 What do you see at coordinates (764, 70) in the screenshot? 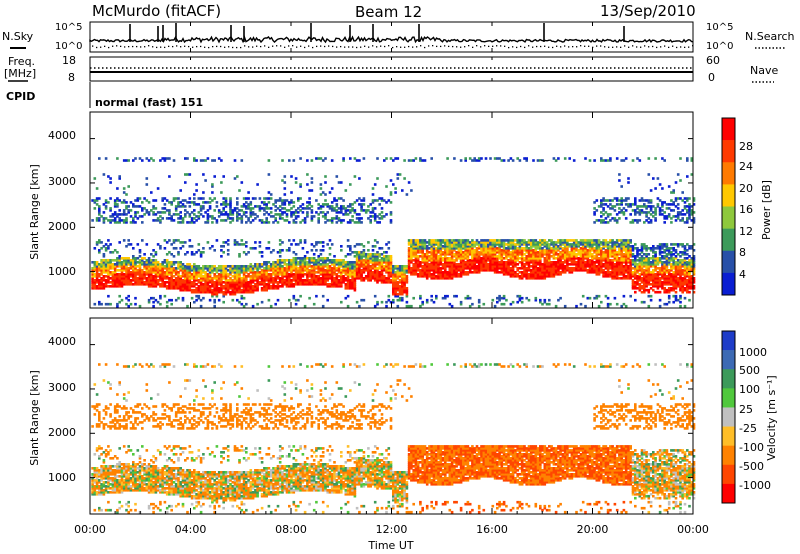
I see `nave-label: Nave` at bounding box center [764, 70].